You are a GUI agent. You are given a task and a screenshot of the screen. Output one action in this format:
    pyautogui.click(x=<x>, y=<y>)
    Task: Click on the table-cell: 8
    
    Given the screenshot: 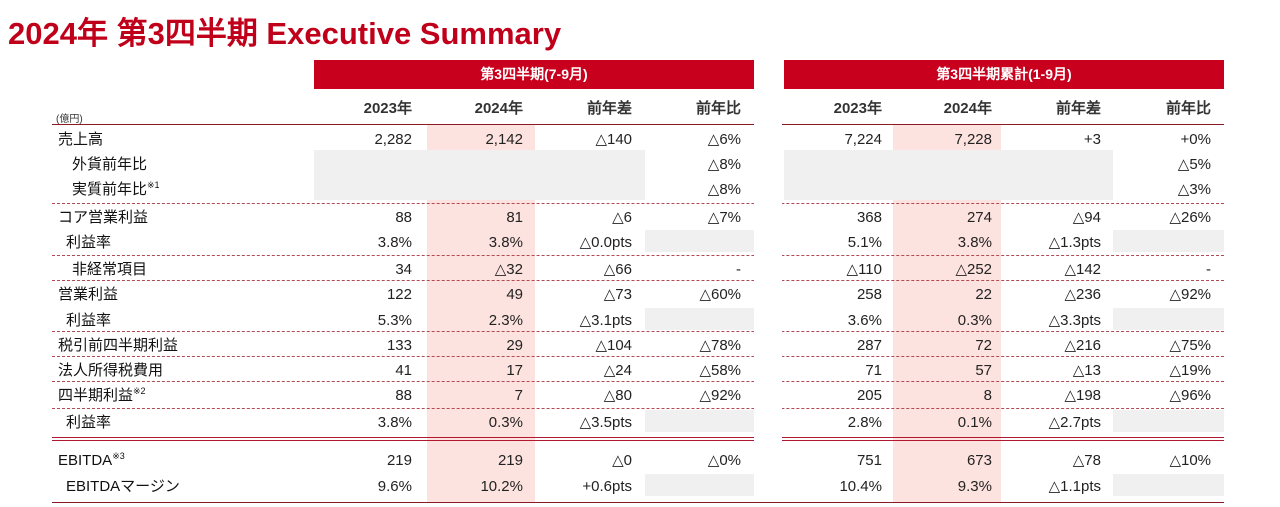 What is the action you would take?
    pyautogui.click(x=987, y=395)
    